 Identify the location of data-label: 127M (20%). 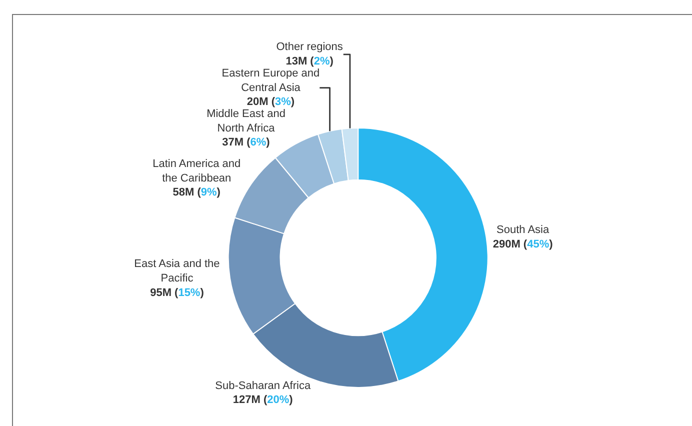
(263, 400).